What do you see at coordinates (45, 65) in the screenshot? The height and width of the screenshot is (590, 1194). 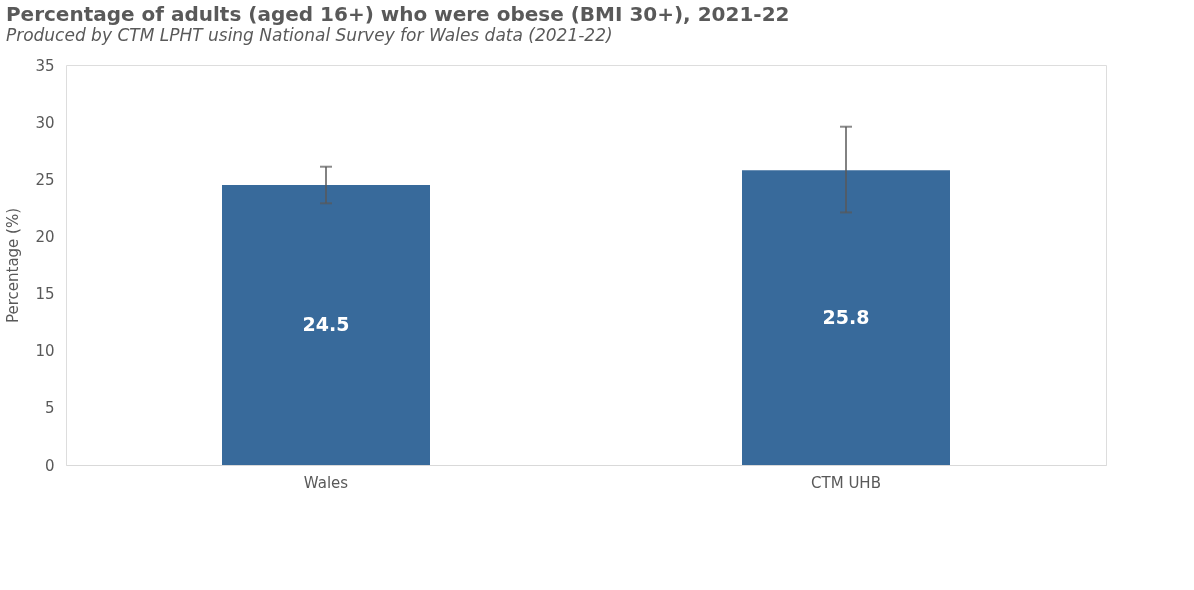 I see `y-tick-label: 35` at bounding box center [45, 65].